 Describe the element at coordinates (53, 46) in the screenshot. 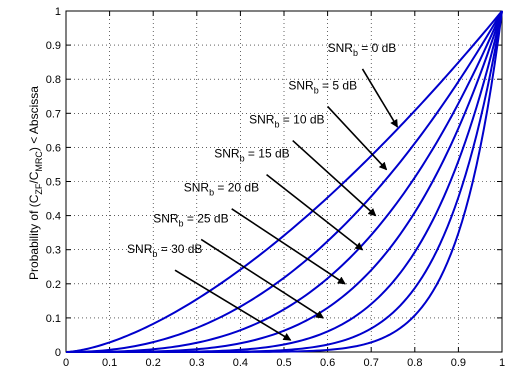

I see `y-tick-label: 0.9` at that location.